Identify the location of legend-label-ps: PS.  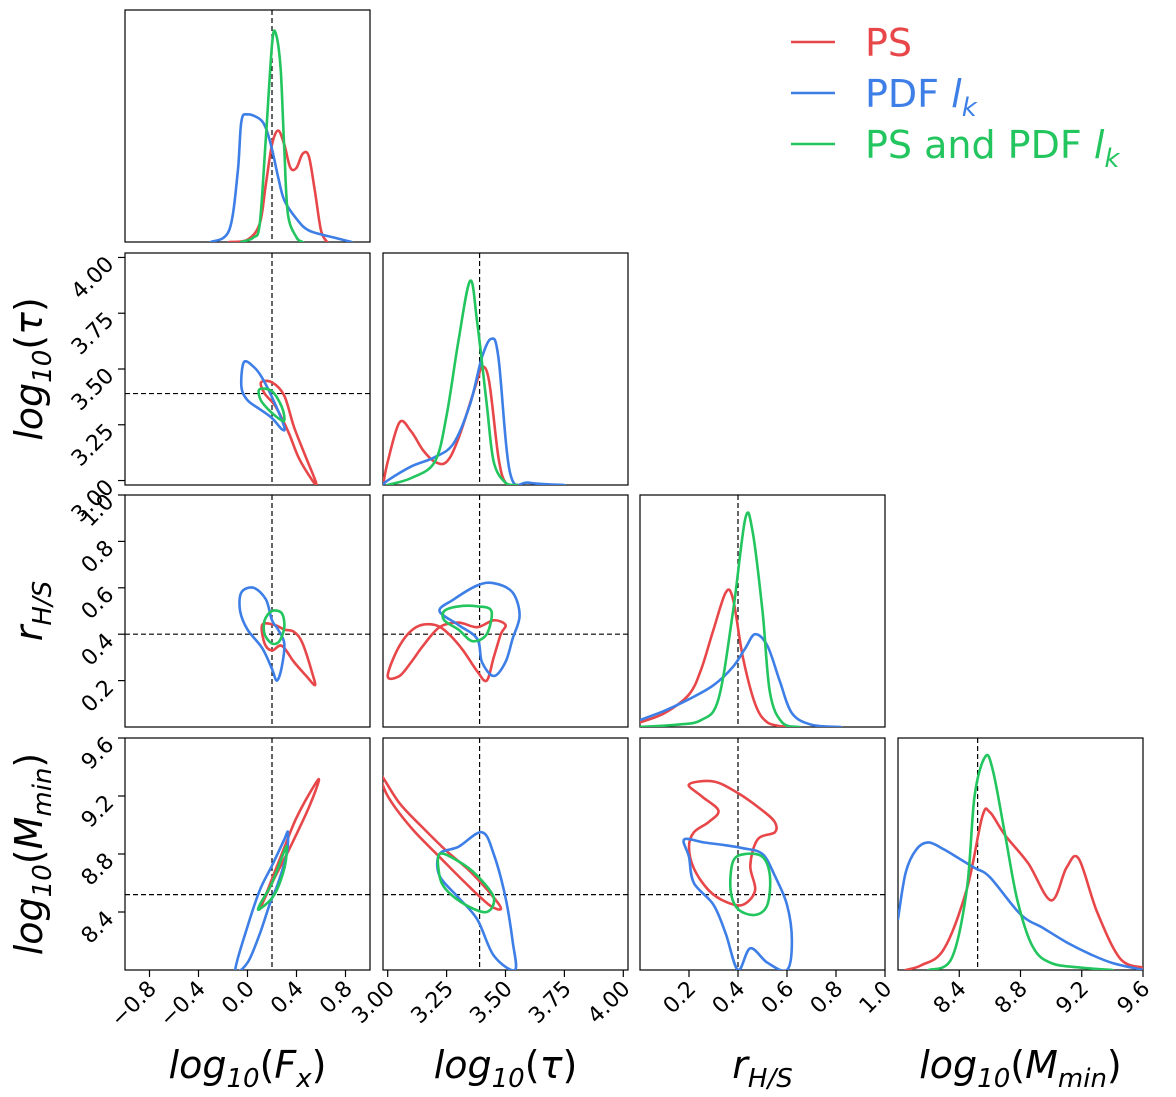
(888, 43).